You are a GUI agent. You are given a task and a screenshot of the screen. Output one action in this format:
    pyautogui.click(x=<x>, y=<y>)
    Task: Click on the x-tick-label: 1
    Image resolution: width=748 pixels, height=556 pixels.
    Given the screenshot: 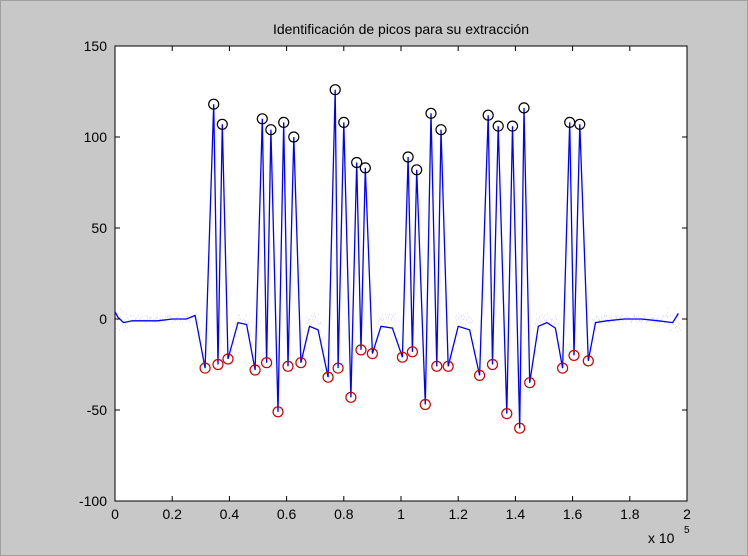 What is the action you would take?
    pyautogui.click(x=401, y=514)
    